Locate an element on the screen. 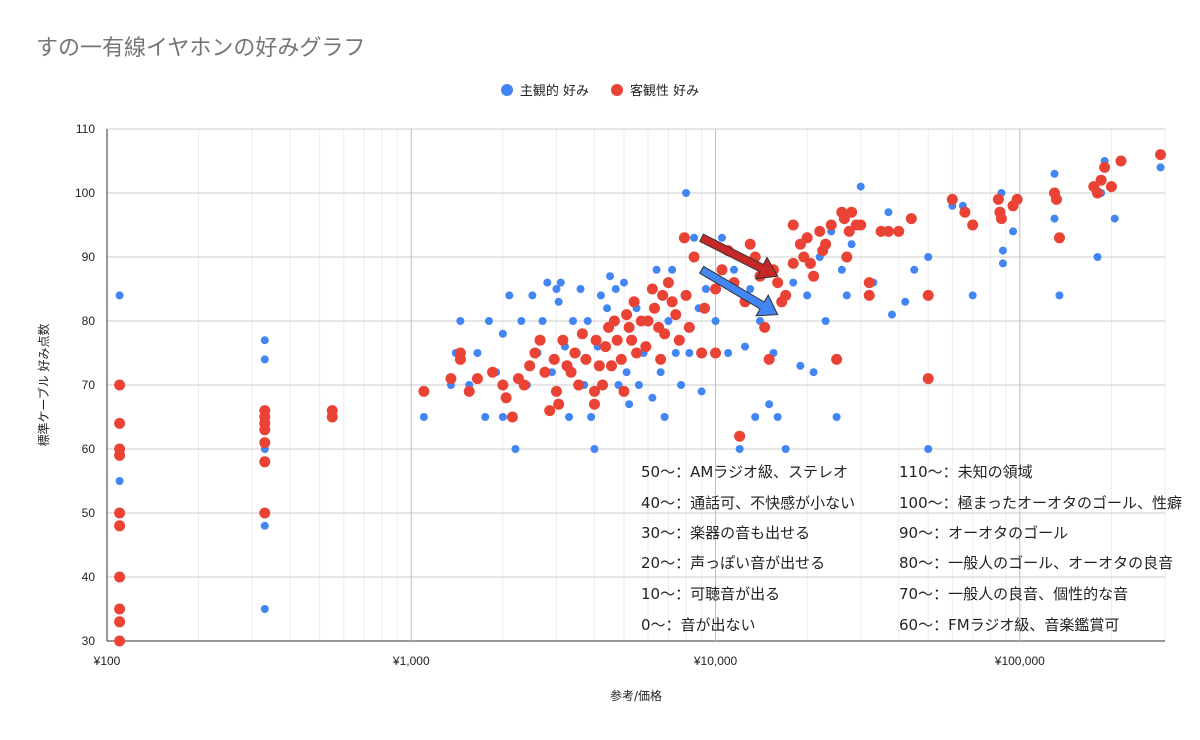  legend: 主観的 好み 客観性 好み is located at coordinates (600, 89).